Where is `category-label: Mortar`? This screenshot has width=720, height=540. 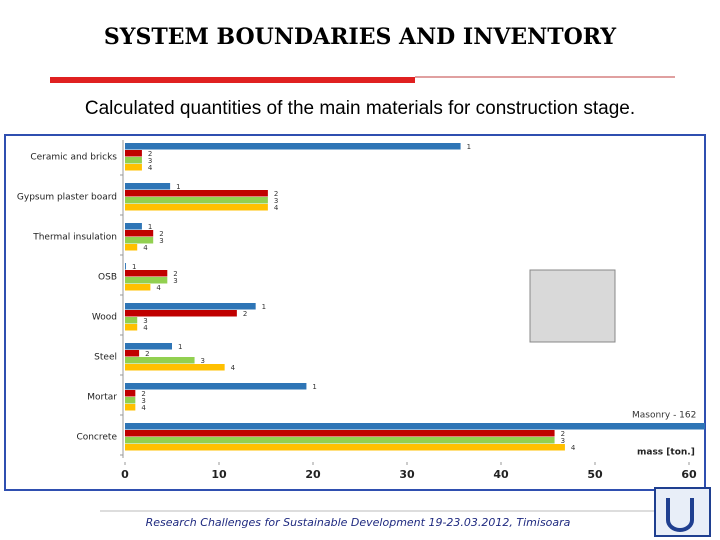
category-label: Mortar is located at coordinates (102, 398).